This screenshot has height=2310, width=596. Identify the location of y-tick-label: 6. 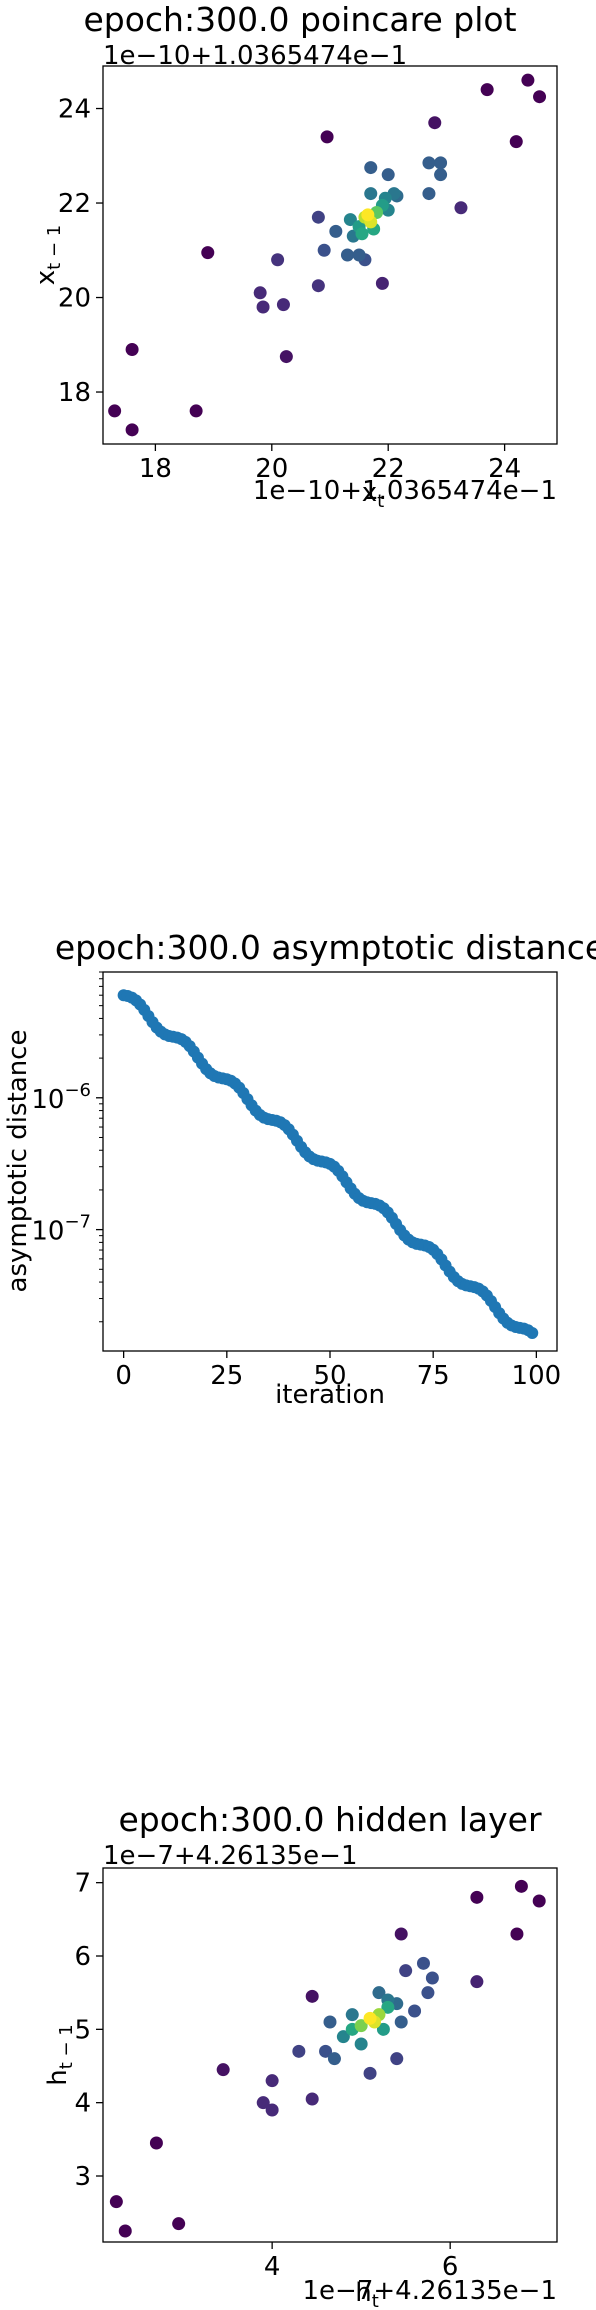
(82, 1957).